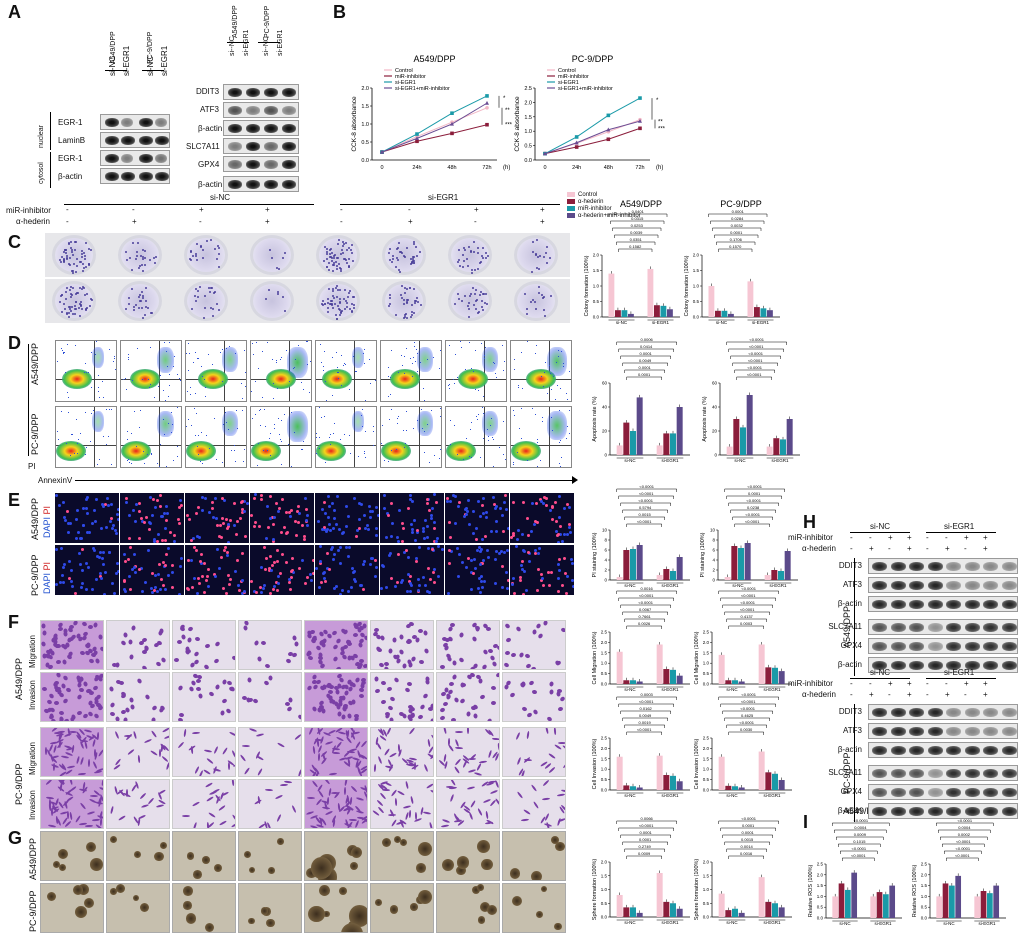  What do you see at coordinates (637, 218) in the screenshot?
I see `pvalue-label: 0.0315` at bounding box center [637, 218].